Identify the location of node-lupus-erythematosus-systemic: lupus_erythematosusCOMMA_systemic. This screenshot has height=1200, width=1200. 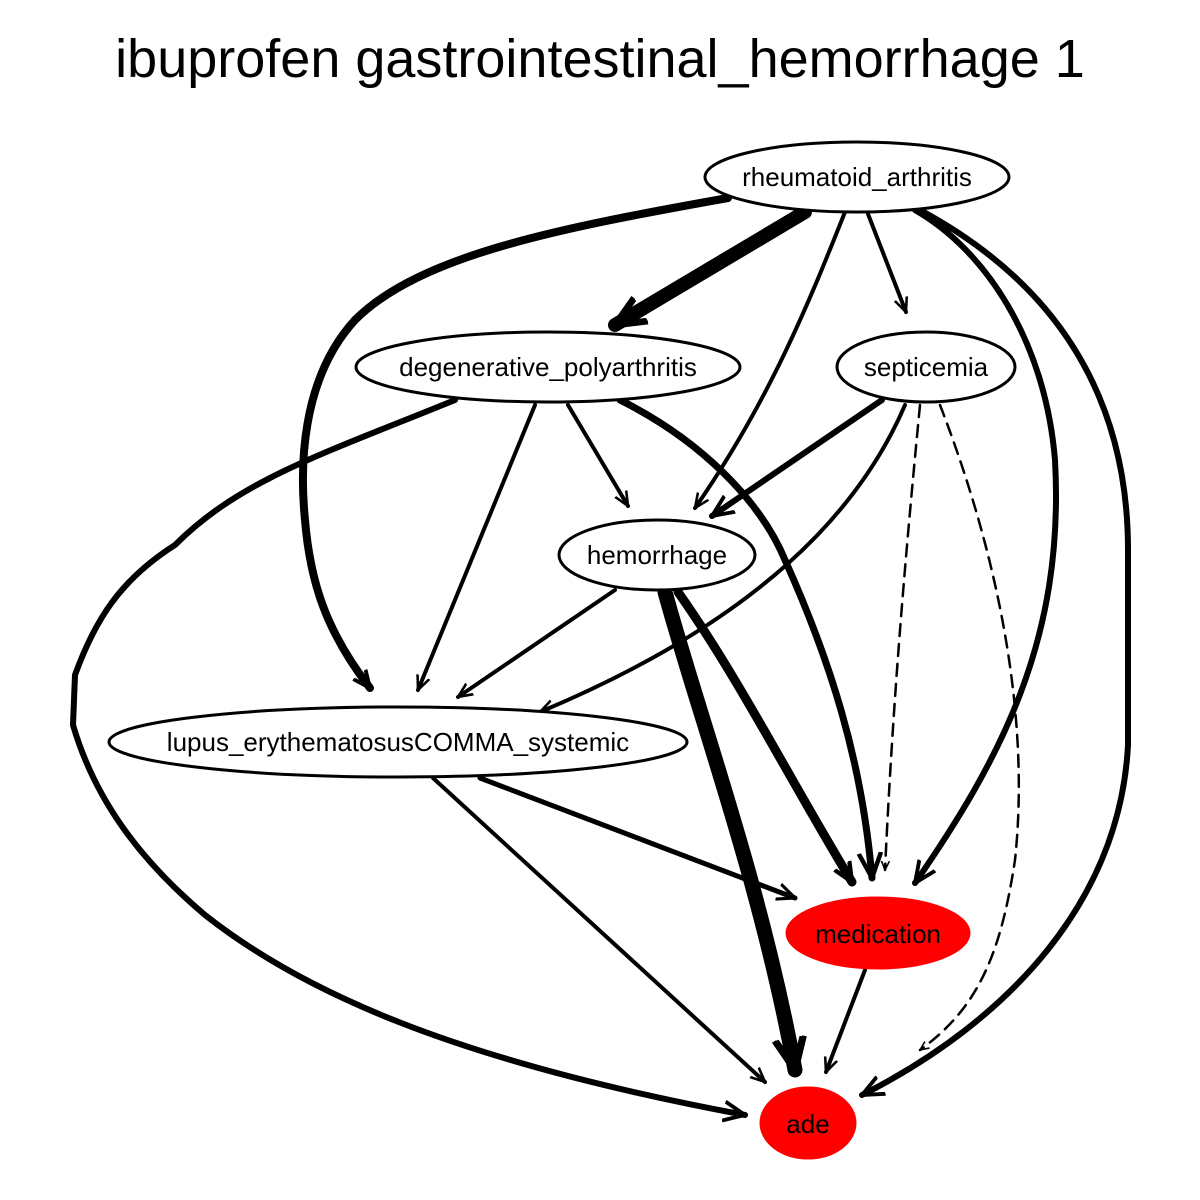
(398, 742).